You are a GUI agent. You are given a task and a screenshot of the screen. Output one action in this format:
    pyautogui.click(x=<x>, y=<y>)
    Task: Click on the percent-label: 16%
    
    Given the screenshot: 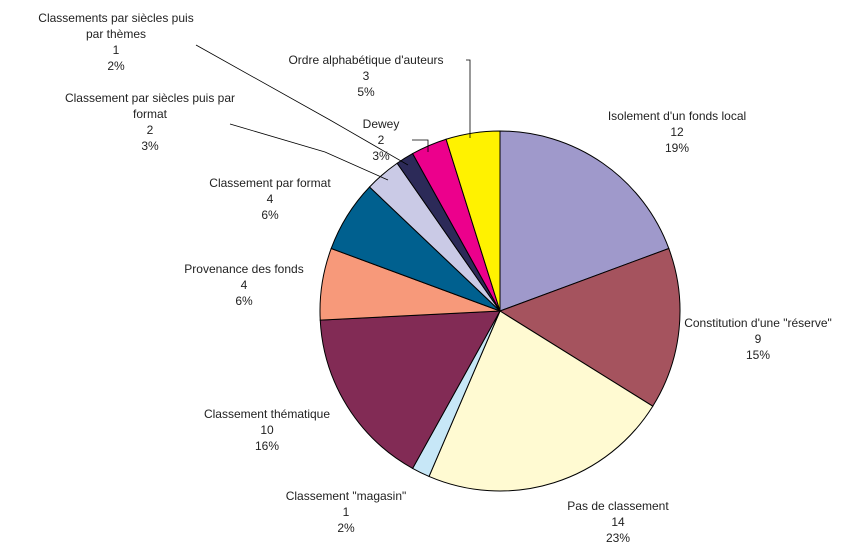 What is the action you would take?
    pyautogui.click(x=267, y=446)
    